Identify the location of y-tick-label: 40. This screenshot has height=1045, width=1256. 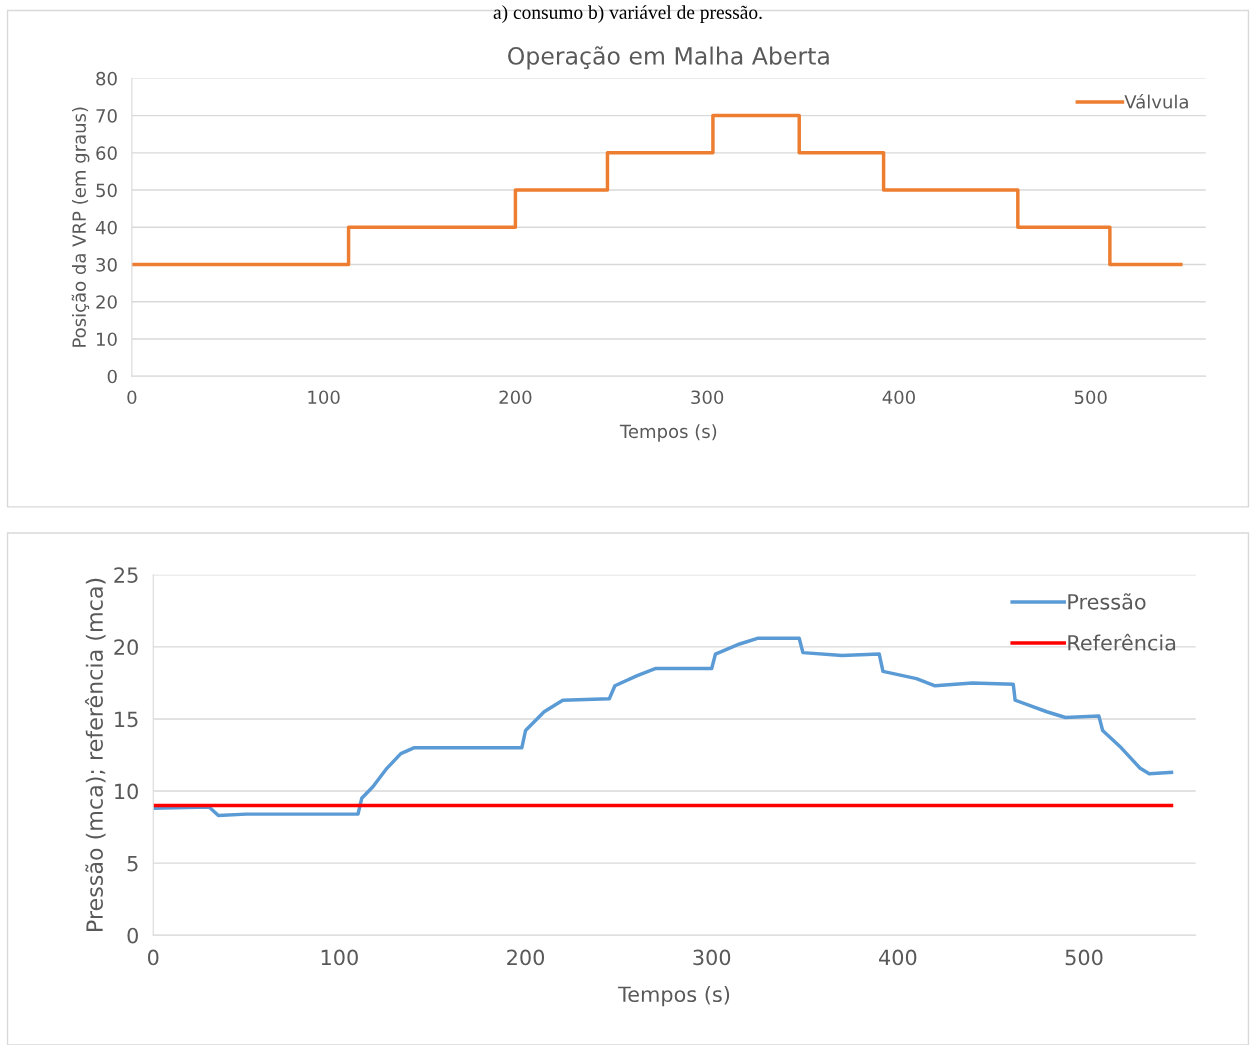
(106, 227).